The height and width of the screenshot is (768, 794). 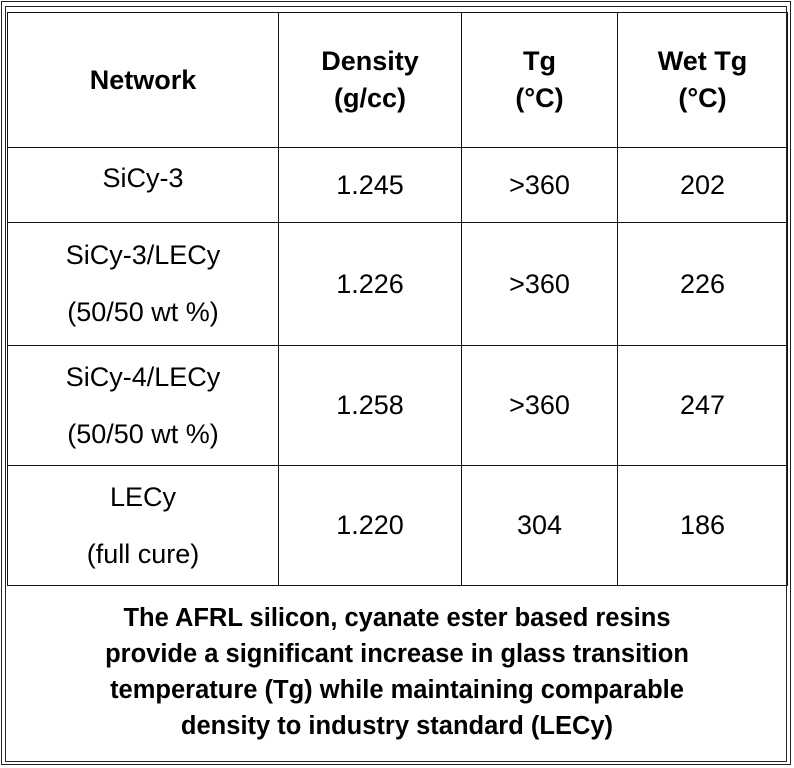 What do you see at coordinates (143, 185) in the screenshot?
I see `cell-network: SiCy-3` at bounding box center [143, 185].